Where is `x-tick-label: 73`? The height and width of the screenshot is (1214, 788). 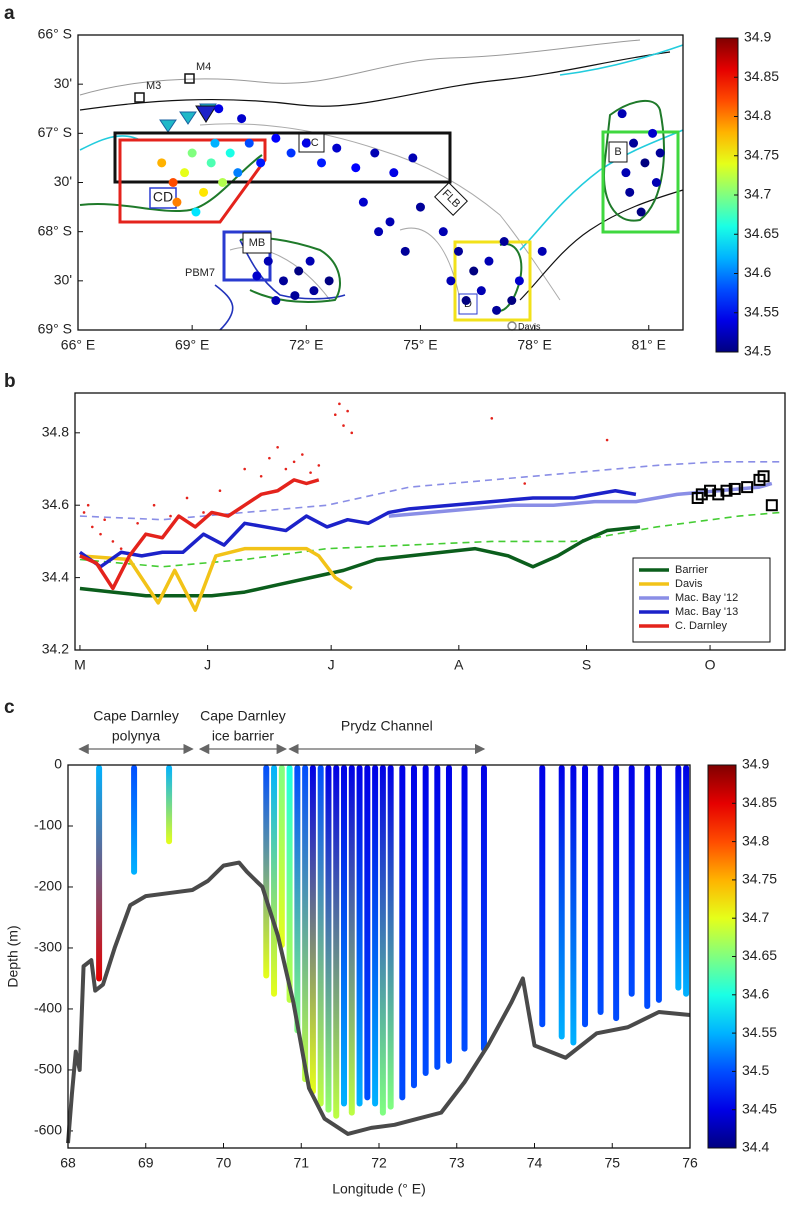 x-tick-label: 73 is located at coordinates (457, 1163).